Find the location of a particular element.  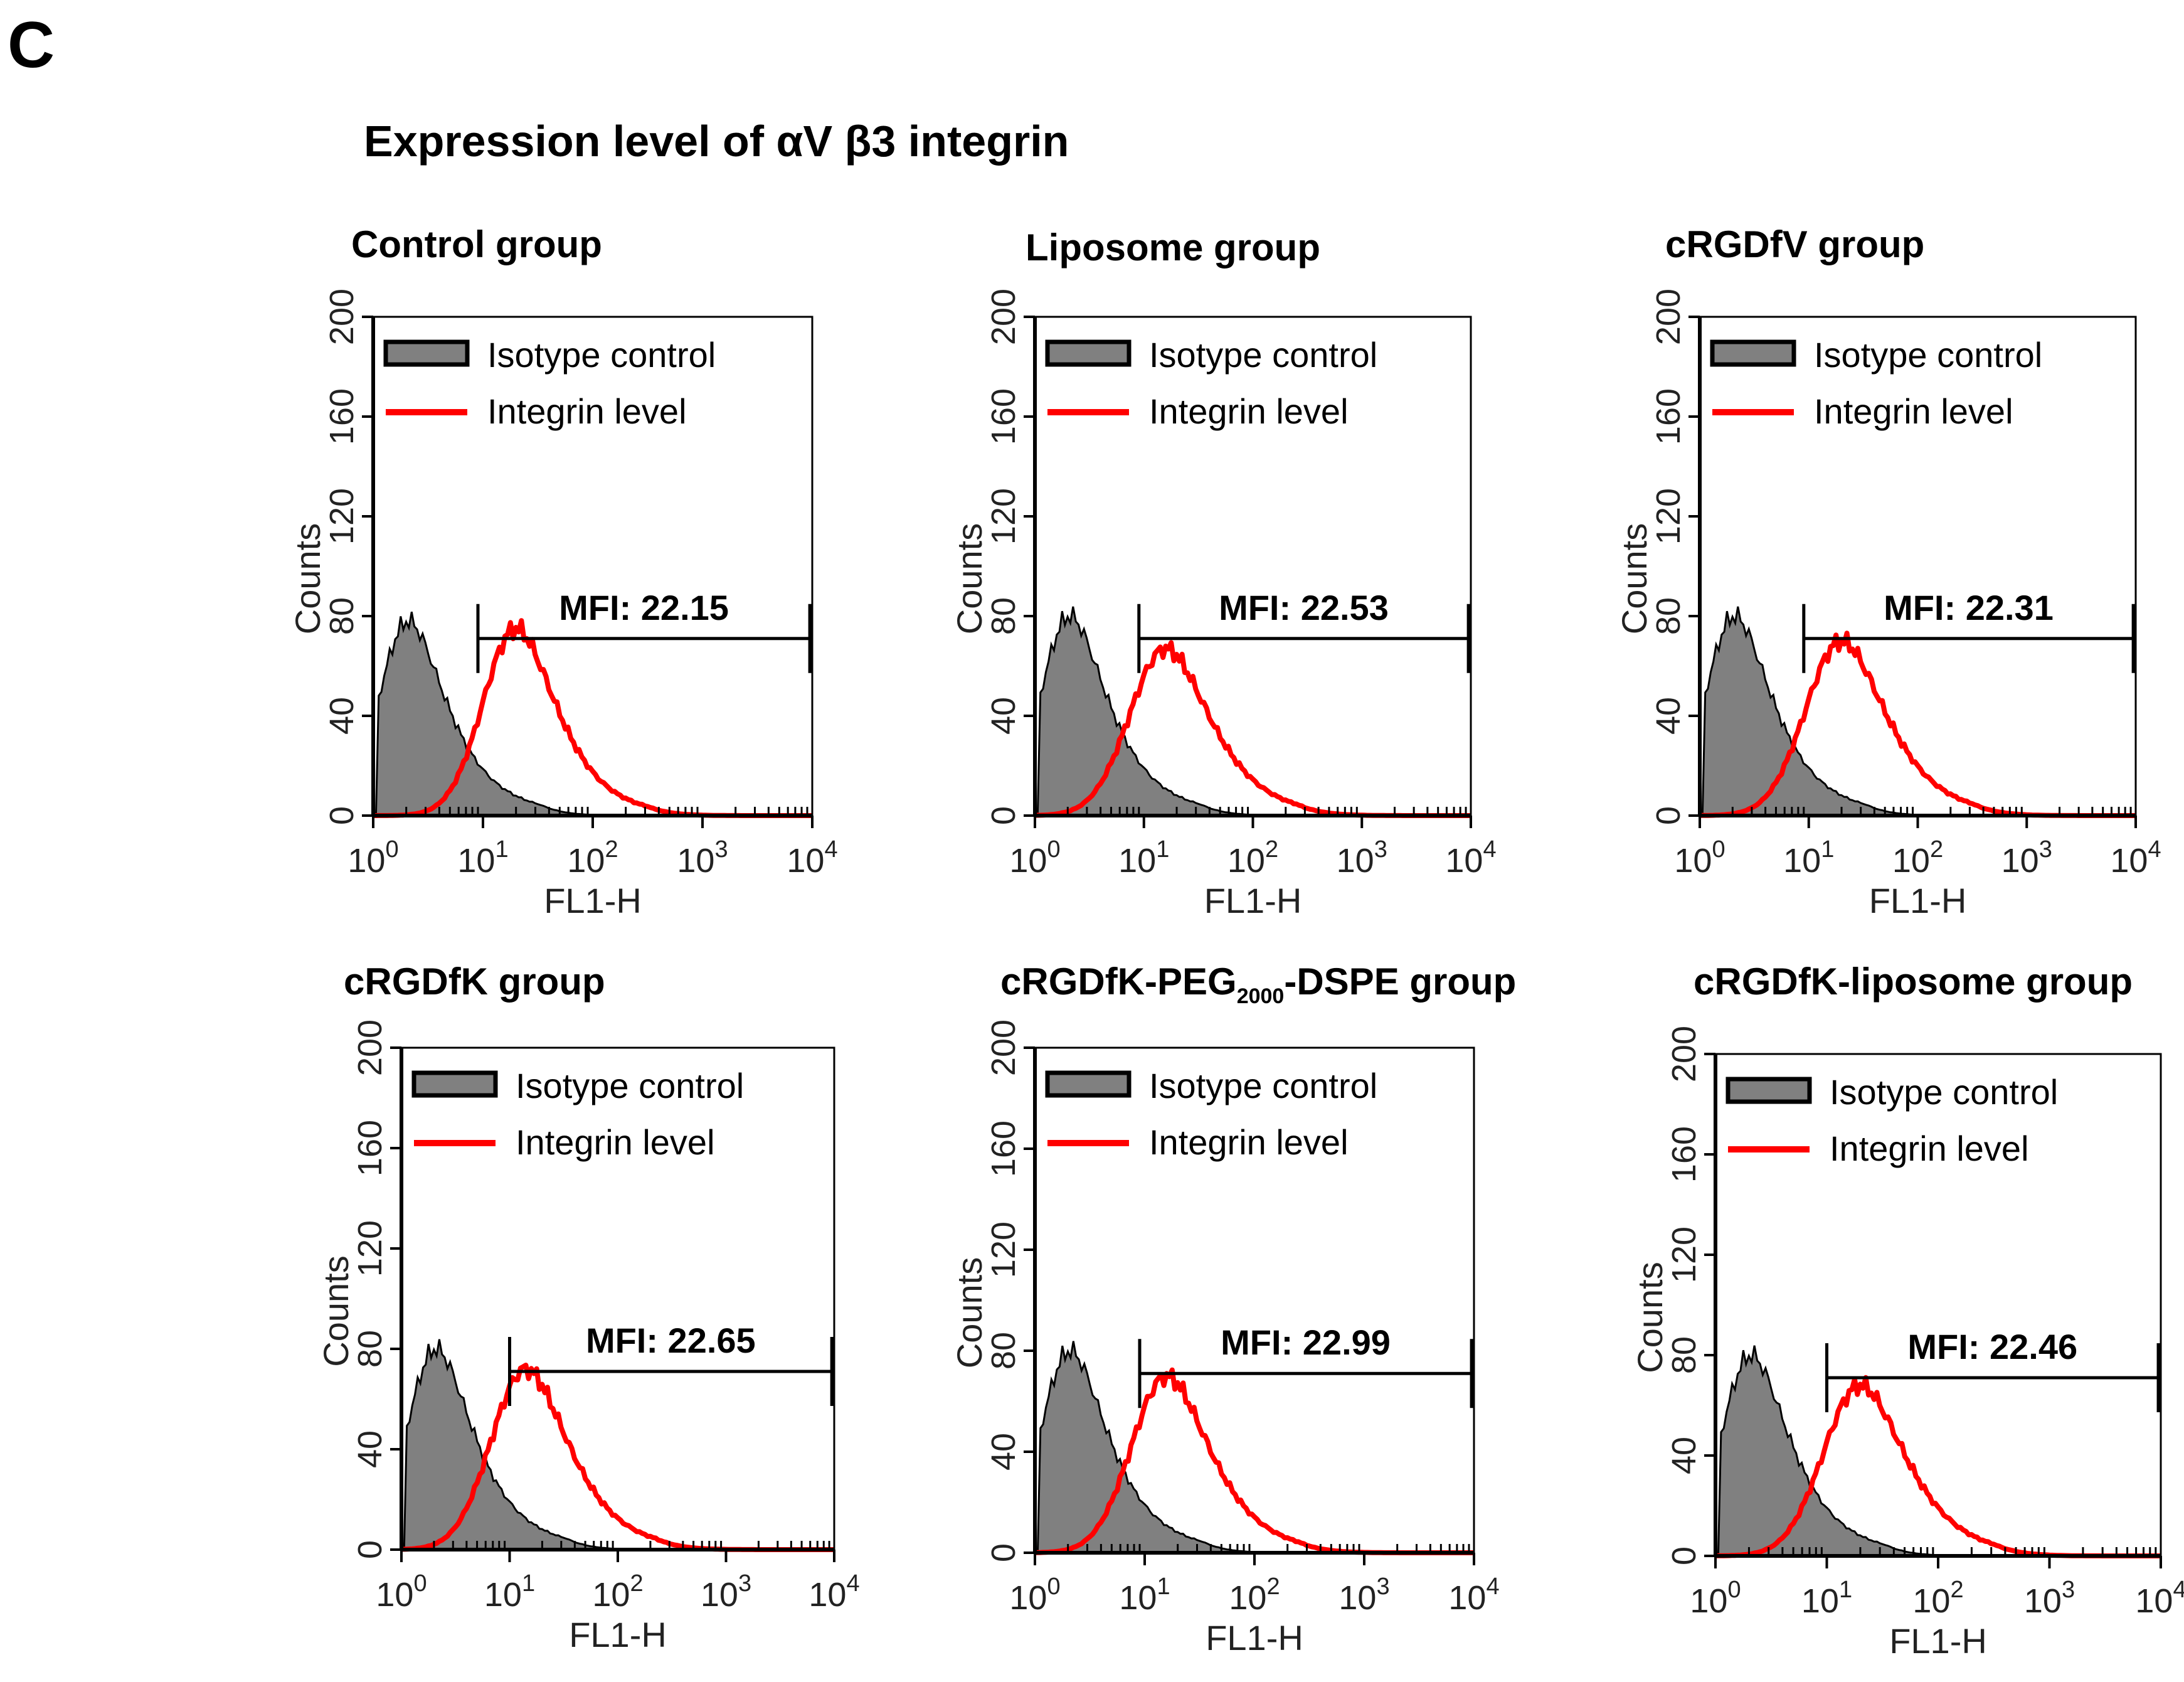

title-part: cRGDfK-liposome group is located at coordinates (1914, 982).